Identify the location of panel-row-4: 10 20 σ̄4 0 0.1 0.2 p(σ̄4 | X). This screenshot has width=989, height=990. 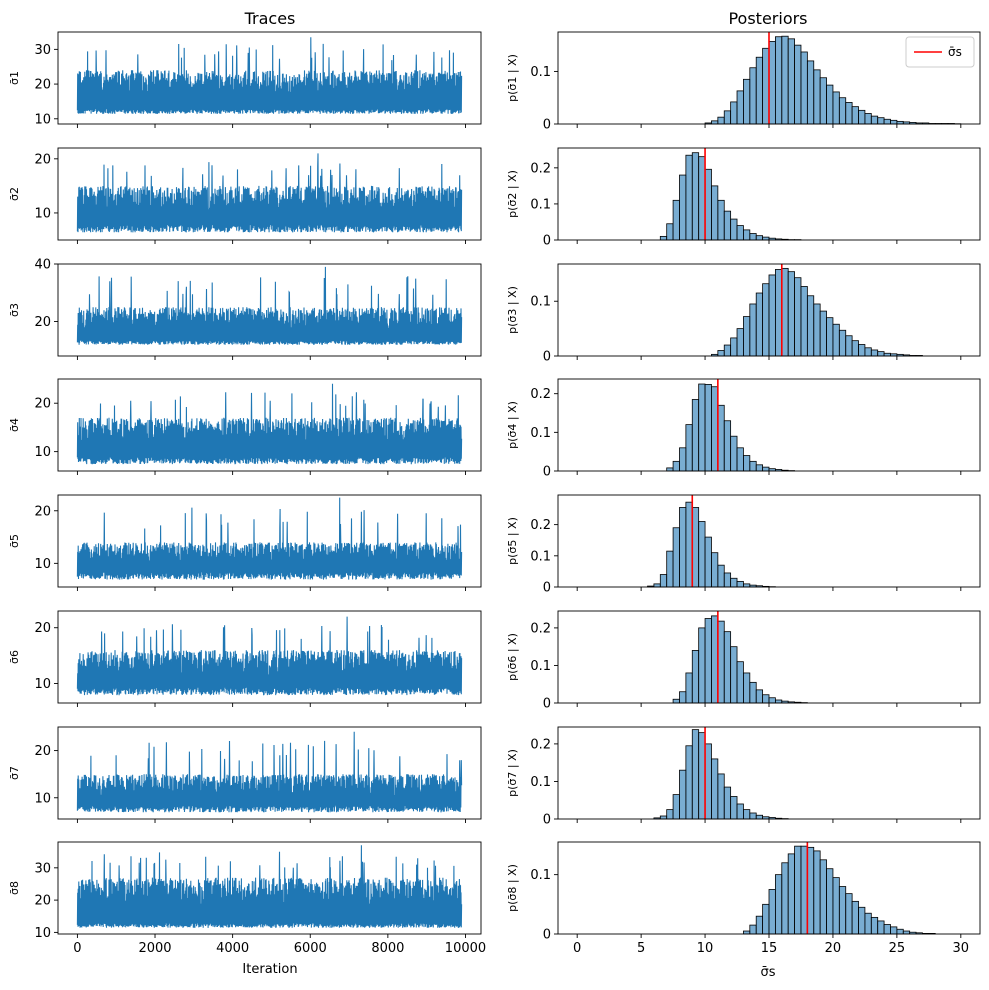
(494, 429).